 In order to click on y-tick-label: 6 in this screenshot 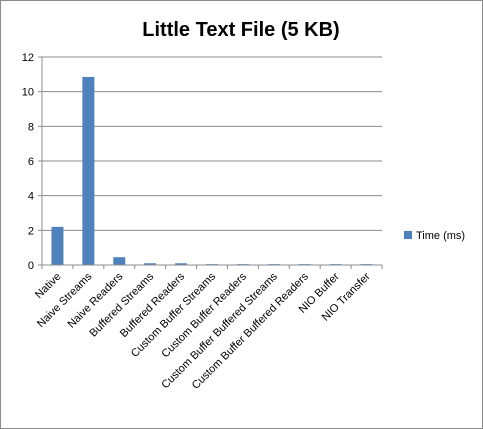, I will do `click(31, 162)`.